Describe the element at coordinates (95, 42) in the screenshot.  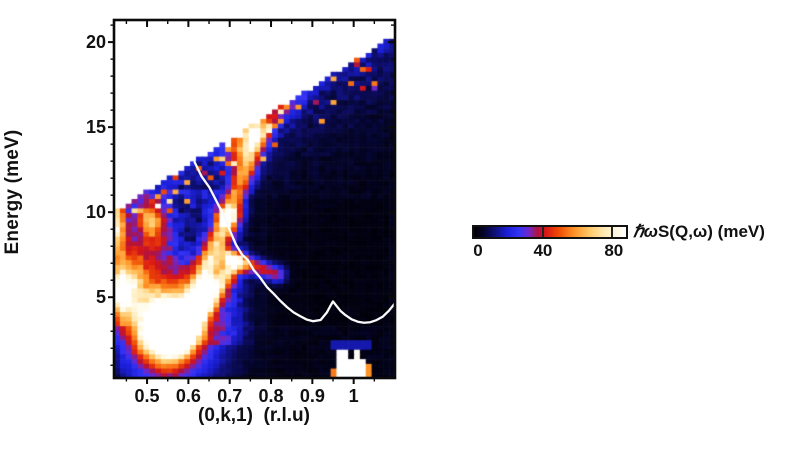
I see `y-tick-label-20: 20` at that location.